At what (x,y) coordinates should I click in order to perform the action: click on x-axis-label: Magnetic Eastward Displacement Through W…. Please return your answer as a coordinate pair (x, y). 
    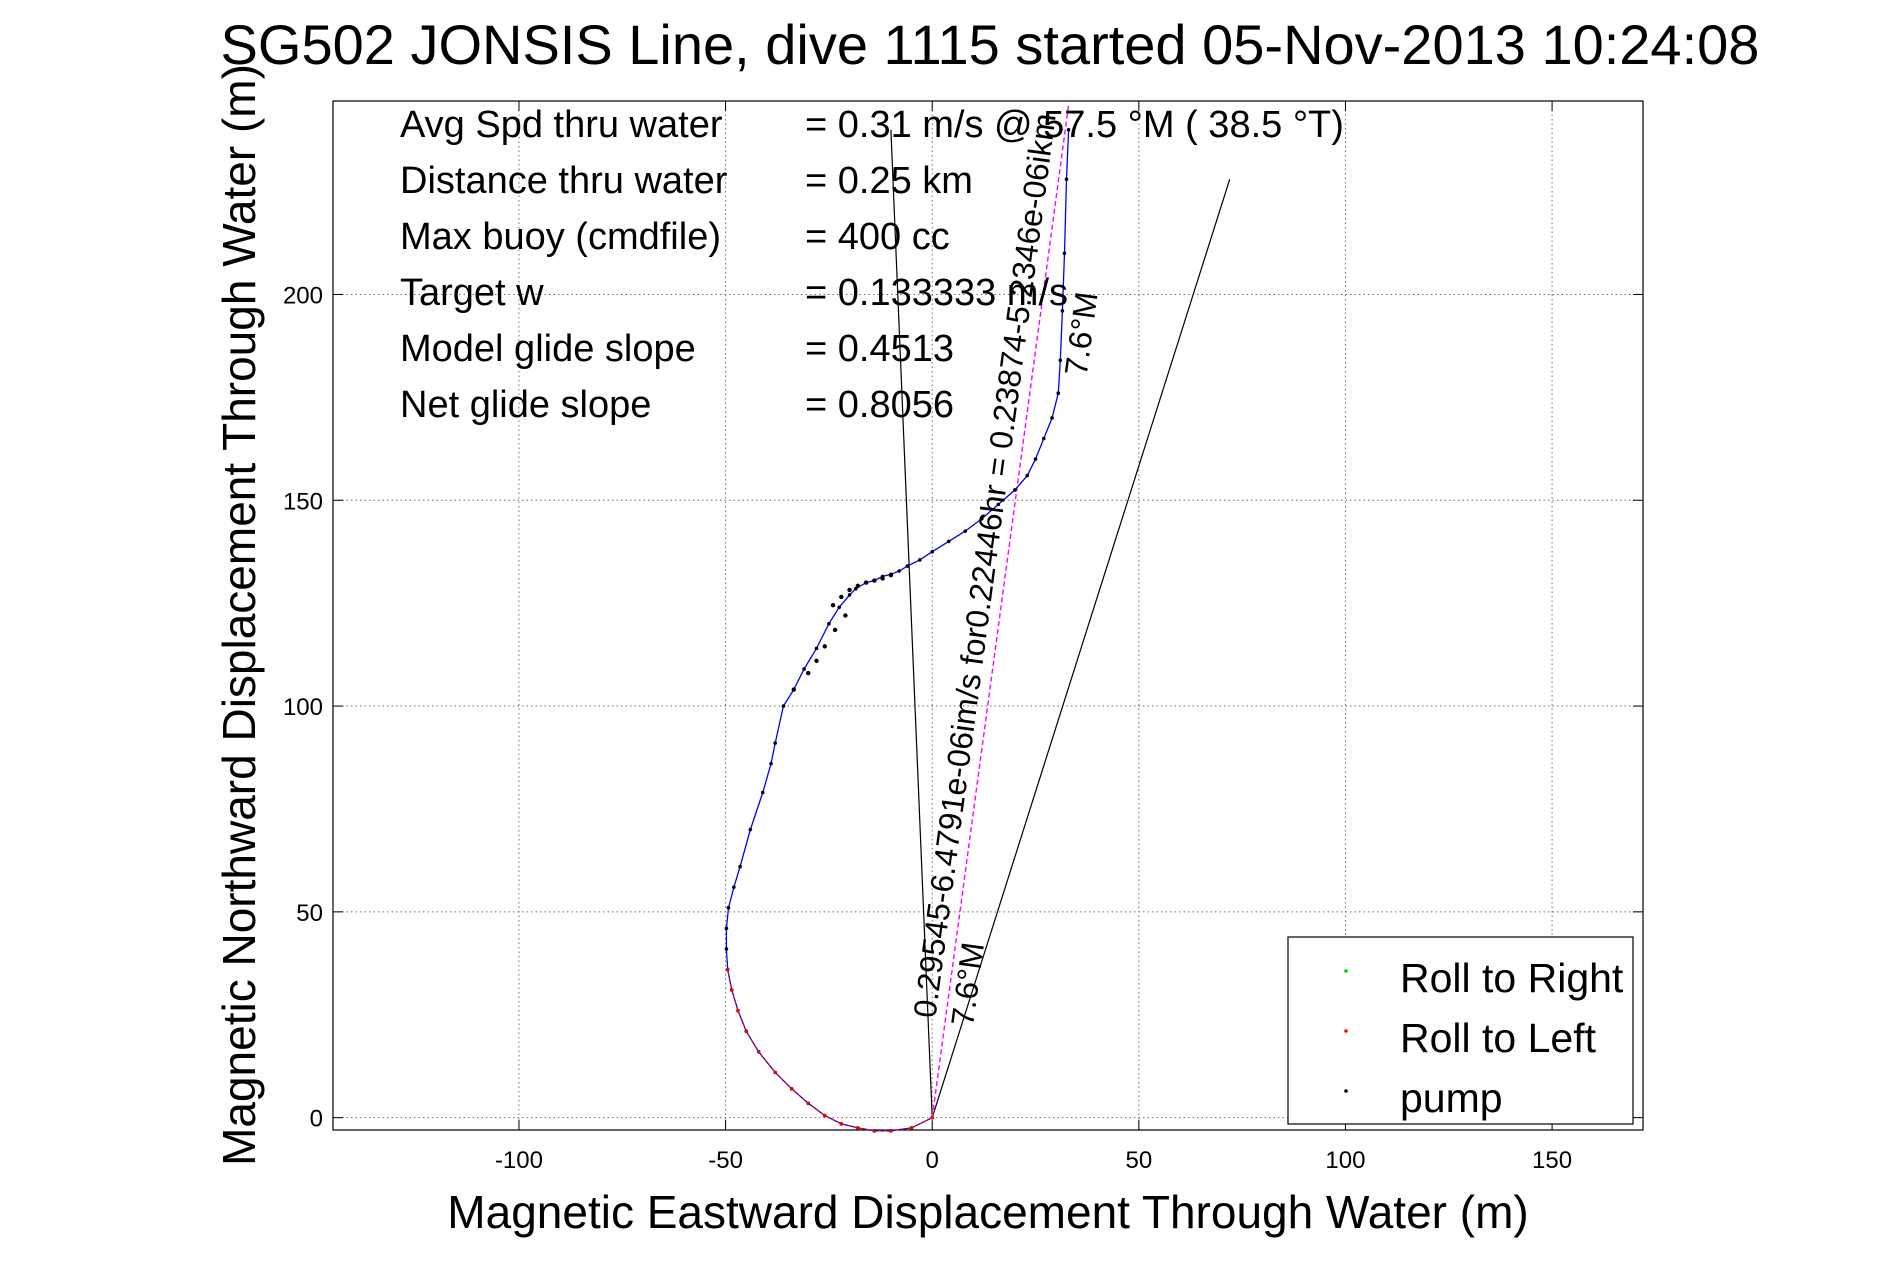
    Looking at the image, I should click on (987, 1212).